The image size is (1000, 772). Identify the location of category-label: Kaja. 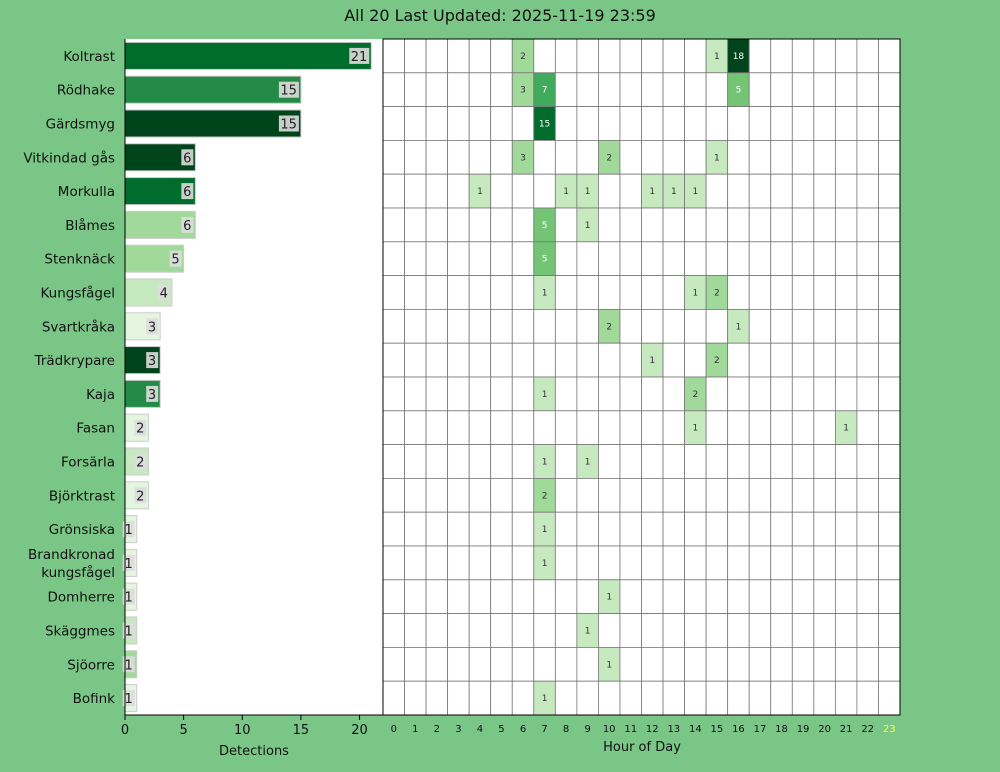
(100, 395).